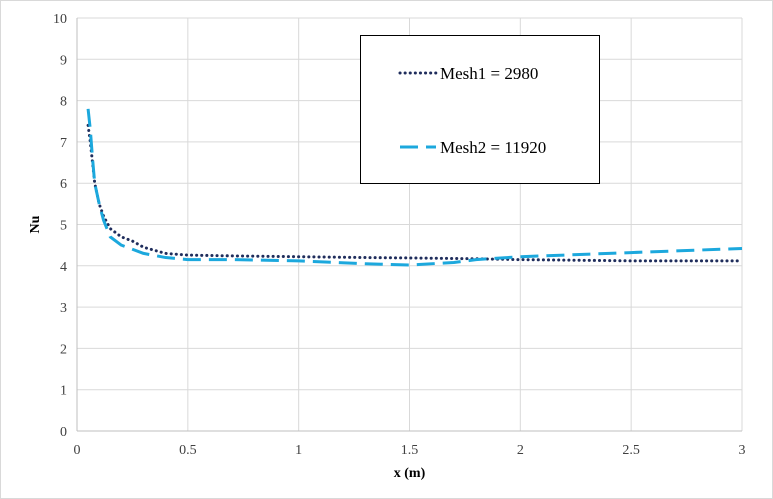 This screenshot has height=499, width=773. I want to click on y-tick-label: 4, so click(63, 267).